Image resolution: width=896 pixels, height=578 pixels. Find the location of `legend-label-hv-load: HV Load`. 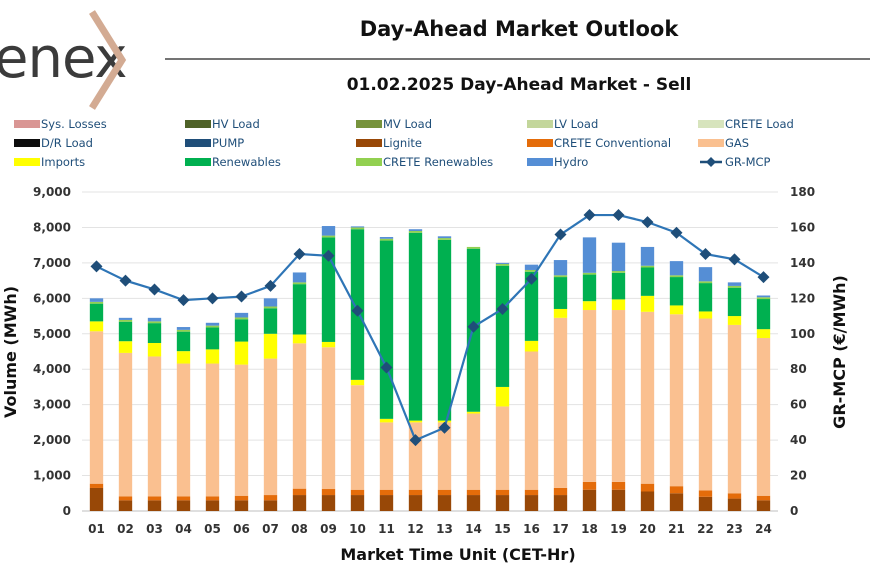

legend-label-hv-load: HV Load is located at coordinates (236, 124).